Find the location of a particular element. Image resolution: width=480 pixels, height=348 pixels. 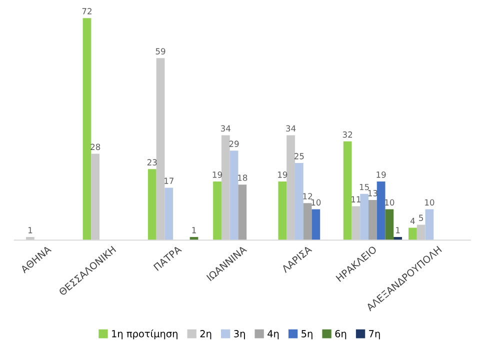

data-label: 25 is located at coordinates (299, 156).